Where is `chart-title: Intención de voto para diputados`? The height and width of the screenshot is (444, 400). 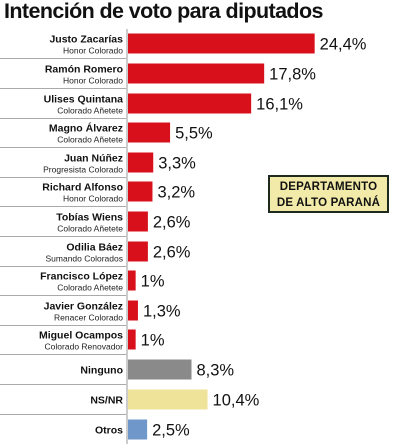
chart-title: Intención de voto para diputados is located at coordinates (163, 11).